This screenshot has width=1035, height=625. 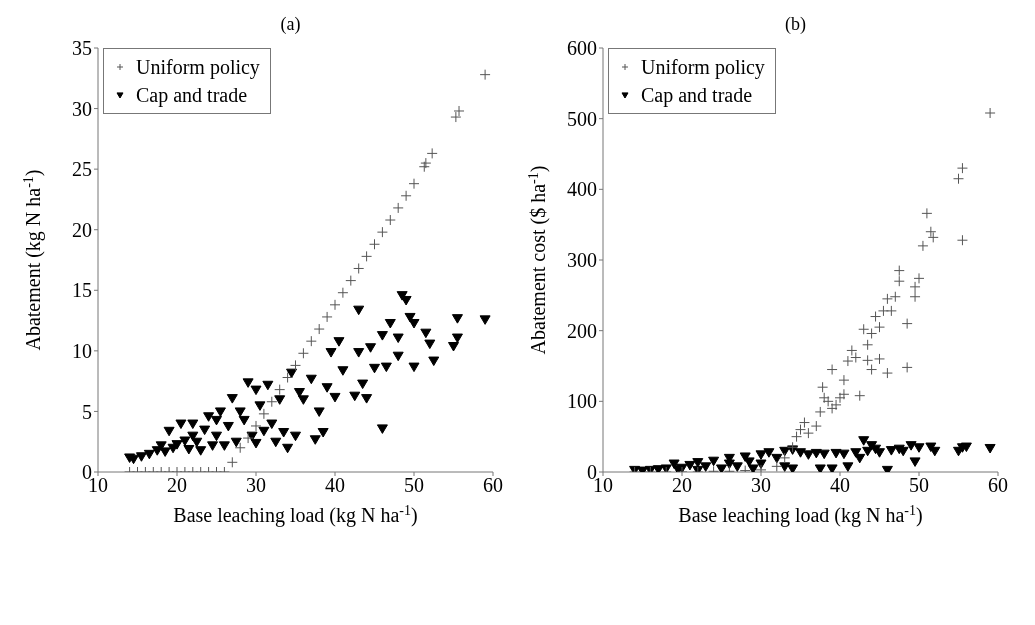 What do you see at coordinates (582, 118) in the screenshot?
I see `y-tick-label: 500` at bounding box center [582, 118].